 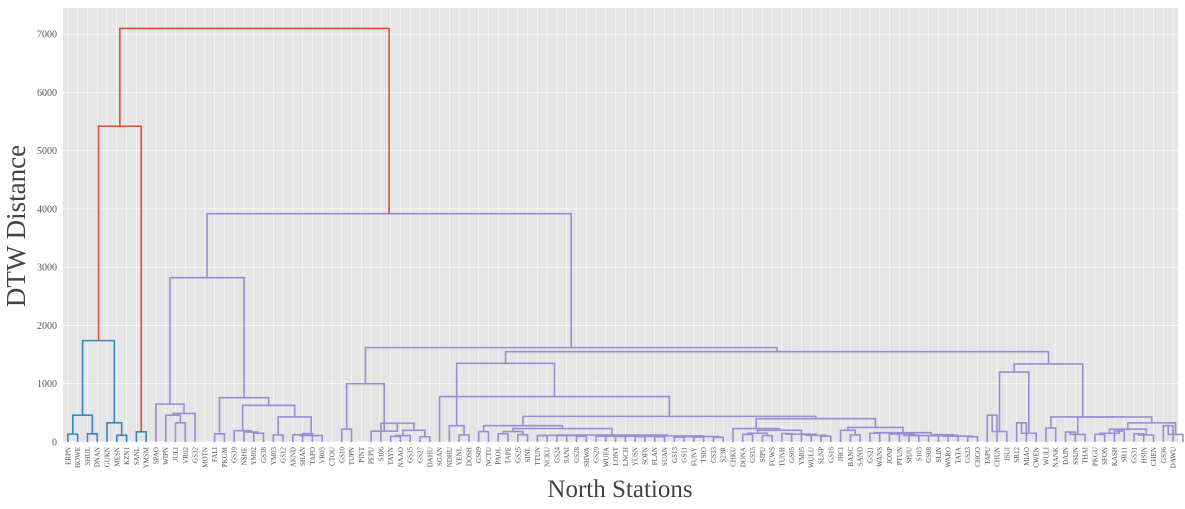 I want to click on x-tick-label: GS36, so click(x=1164, y=455).